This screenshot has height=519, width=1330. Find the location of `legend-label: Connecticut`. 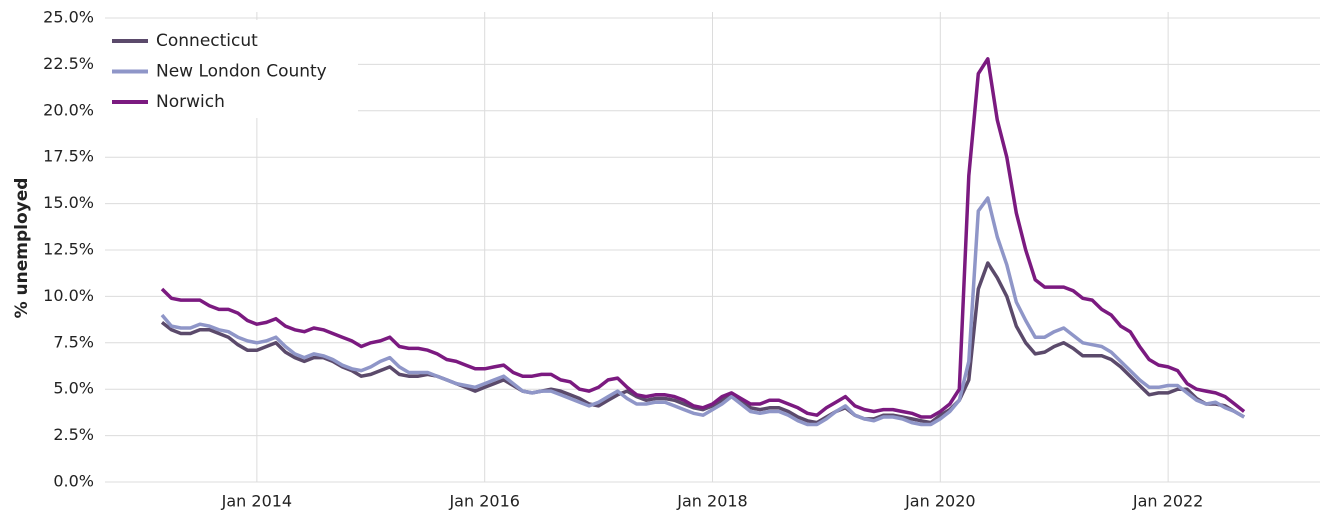

legend-label: Connecticut is located at coordinates (207, 41).